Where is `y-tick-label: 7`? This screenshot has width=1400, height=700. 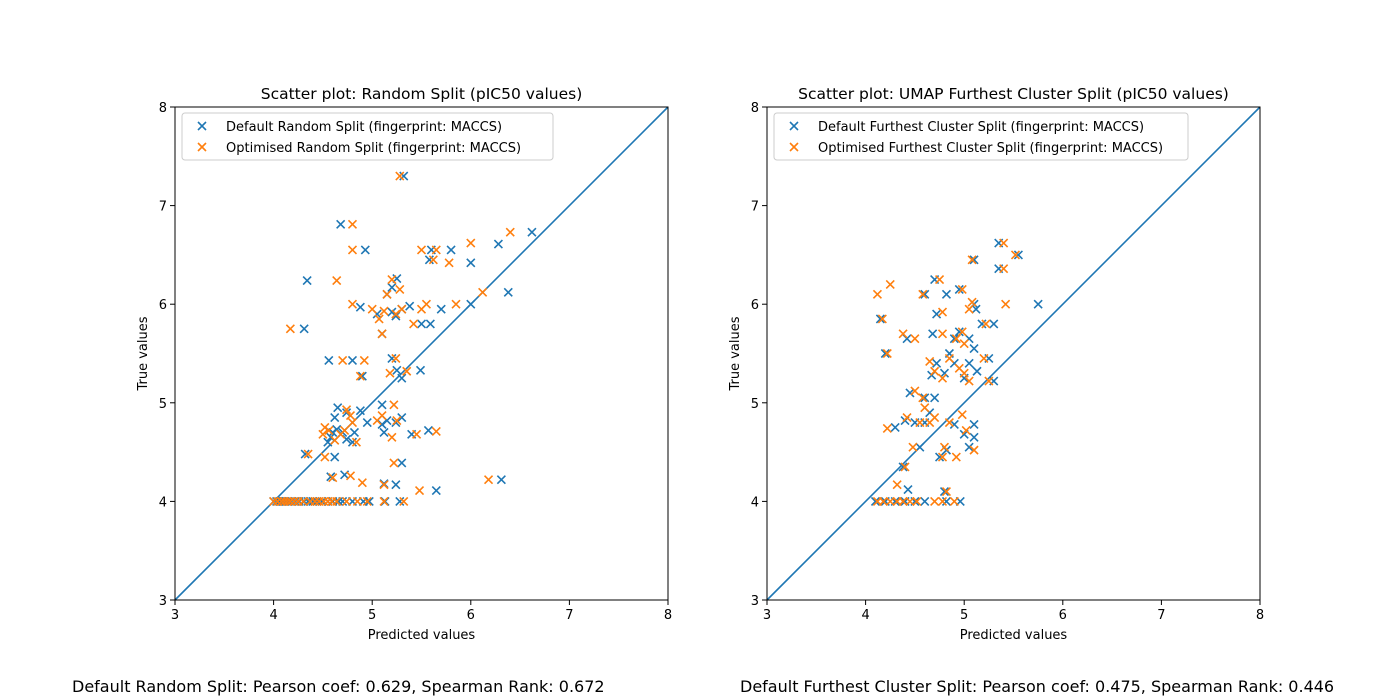 y-tick-label: 7 is located at coordinates (755, 207).